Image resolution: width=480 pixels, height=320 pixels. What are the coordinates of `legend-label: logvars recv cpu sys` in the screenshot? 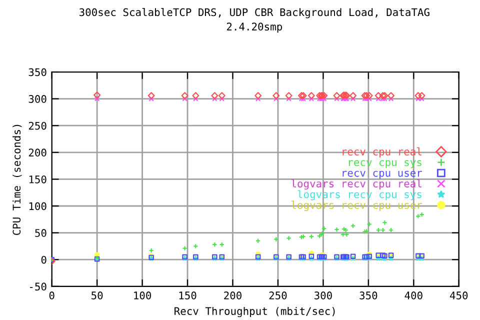 It's located at (360, 195).